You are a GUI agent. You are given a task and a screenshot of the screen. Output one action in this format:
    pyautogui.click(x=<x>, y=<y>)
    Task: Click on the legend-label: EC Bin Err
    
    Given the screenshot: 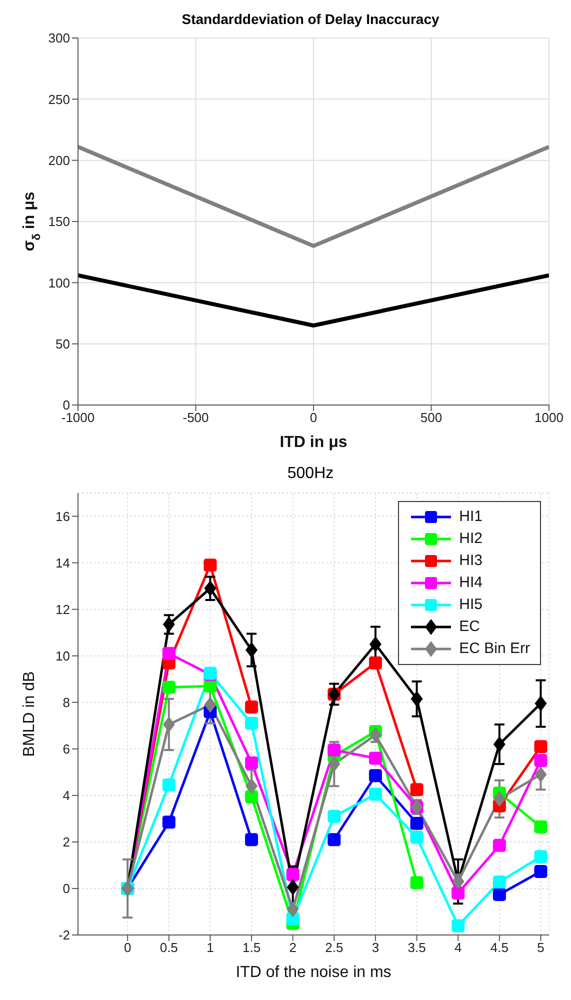 What is the action you would take?
    pyautogui.click(x=494, y=649)
    